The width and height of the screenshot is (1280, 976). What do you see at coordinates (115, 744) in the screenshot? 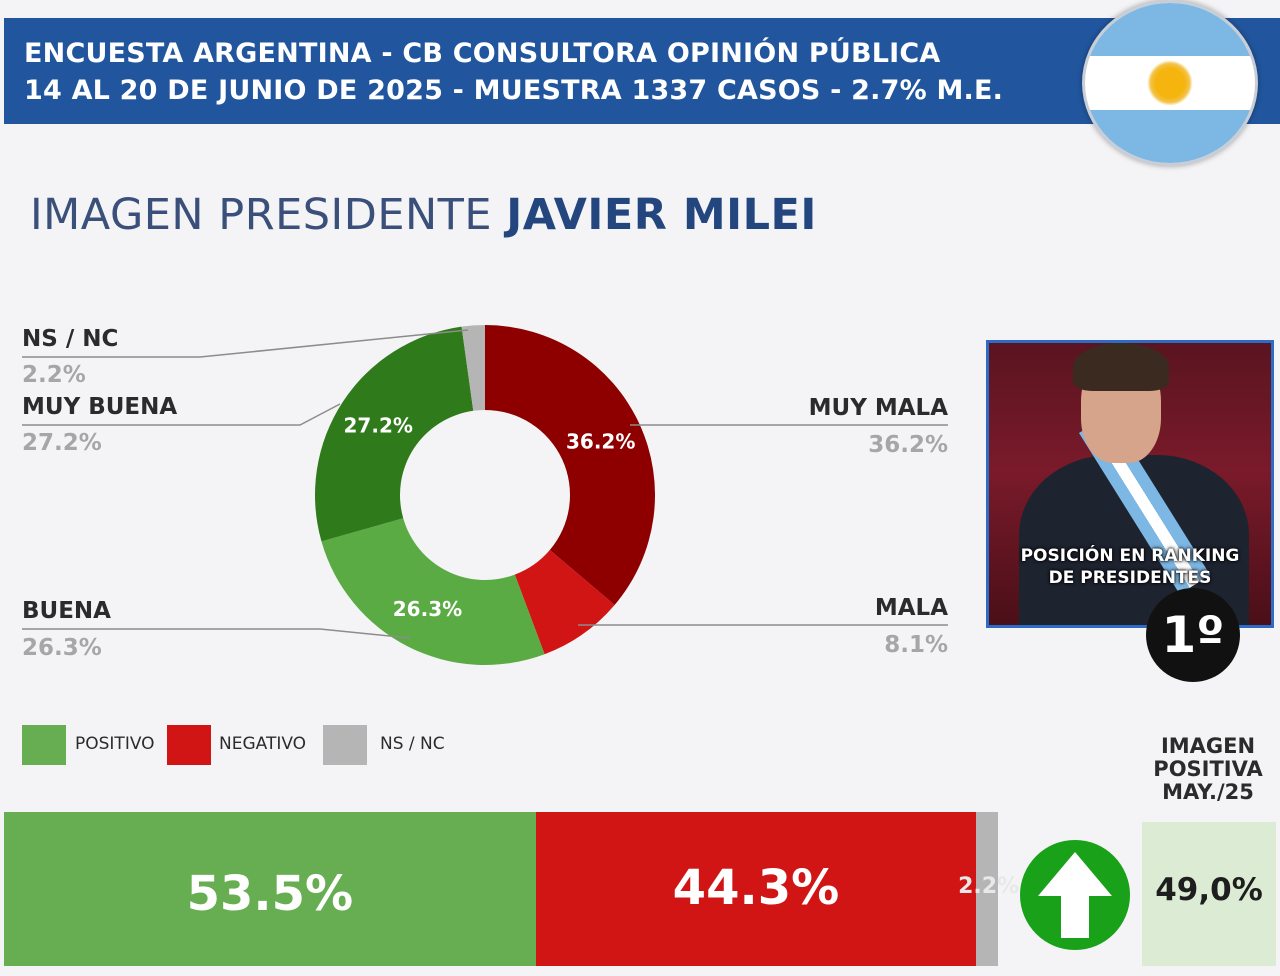
I see `legend-label-positivo: POSITIVO` at bounding box center [115, 744].